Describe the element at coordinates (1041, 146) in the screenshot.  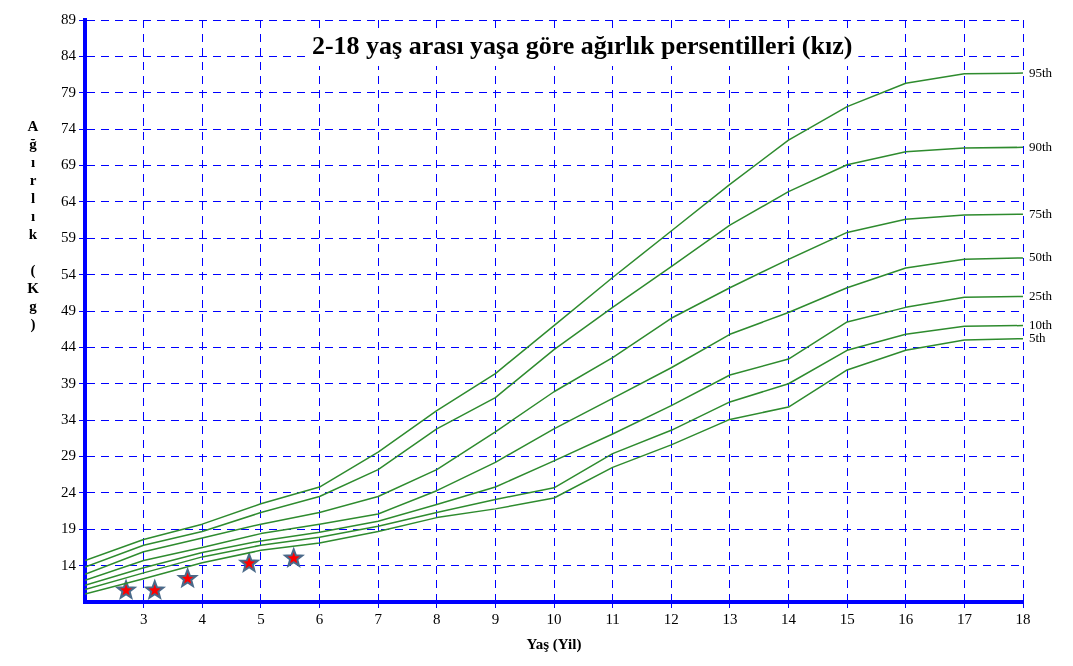
I see `series-label: 90th` at that location.